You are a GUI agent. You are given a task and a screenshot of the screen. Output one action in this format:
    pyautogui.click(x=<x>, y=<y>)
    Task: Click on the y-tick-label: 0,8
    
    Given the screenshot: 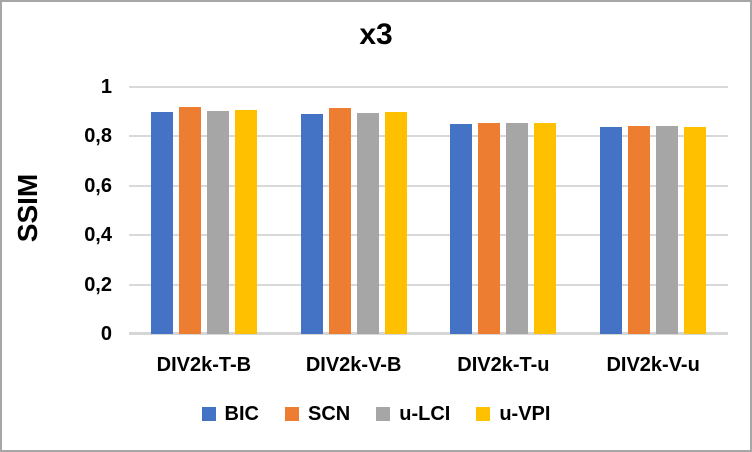 What is the action you would take?
    pyautogui.click(x=98, y=136)
    